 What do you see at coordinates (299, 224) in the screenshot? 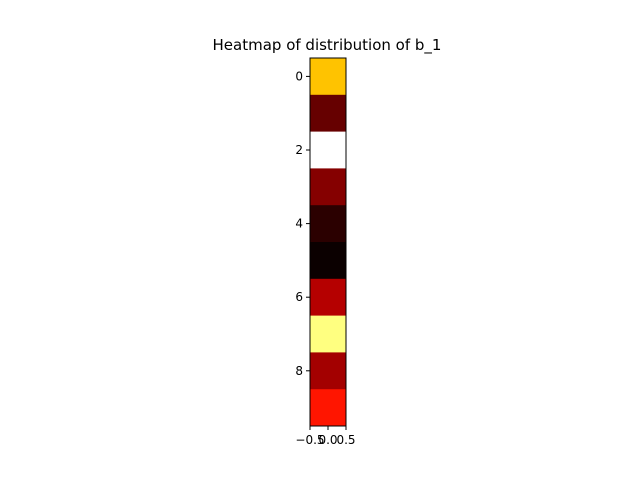
I see `y-tick-label: 4` at bounding box center [299, 224].